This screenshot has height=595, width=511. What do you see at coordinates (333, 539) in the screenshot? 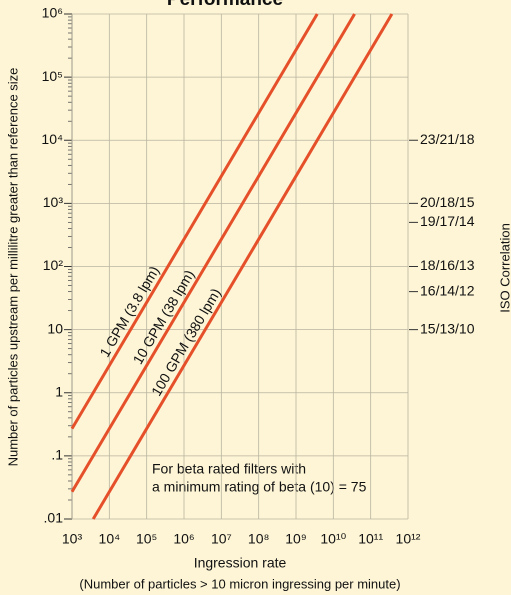
I see `x-tick-label: 10¹⁰` at bounding box center [333, 539].